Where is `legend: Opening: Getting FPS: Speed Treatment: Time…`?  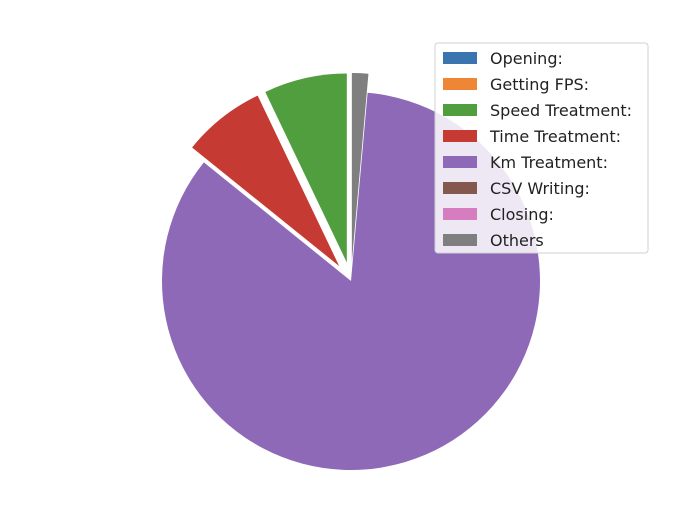 legend: Opening: Getting FPS: Speed Treatment: Time… is located at coordinates (541, 148).